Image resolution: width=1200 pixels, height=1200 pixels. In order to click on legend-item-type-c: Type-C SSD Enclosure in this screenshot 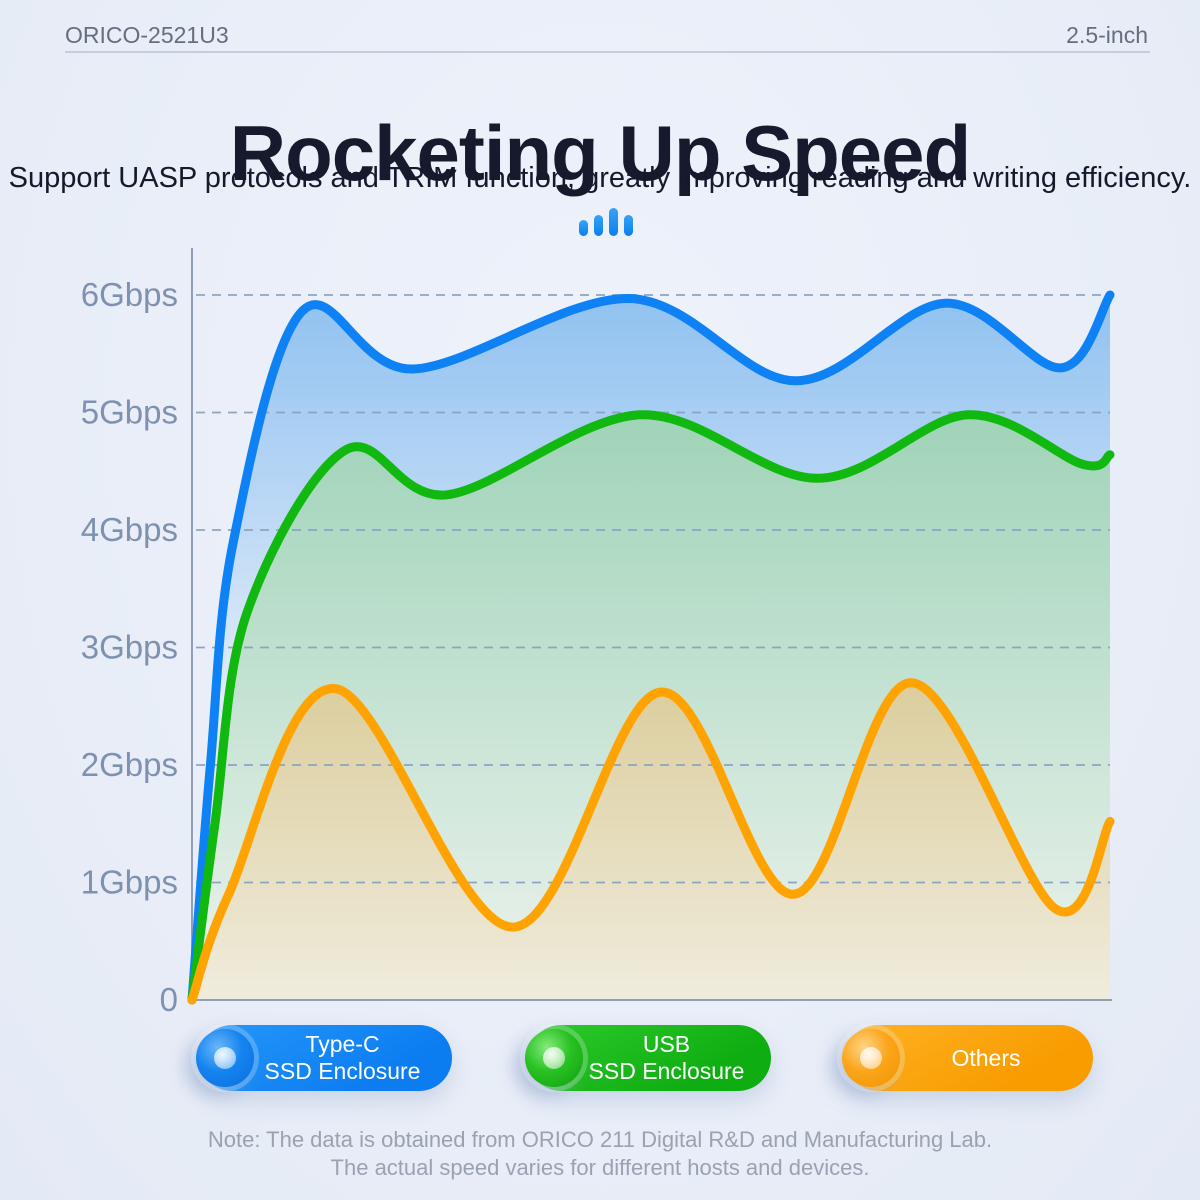, I will do `click(324, 1058)`.